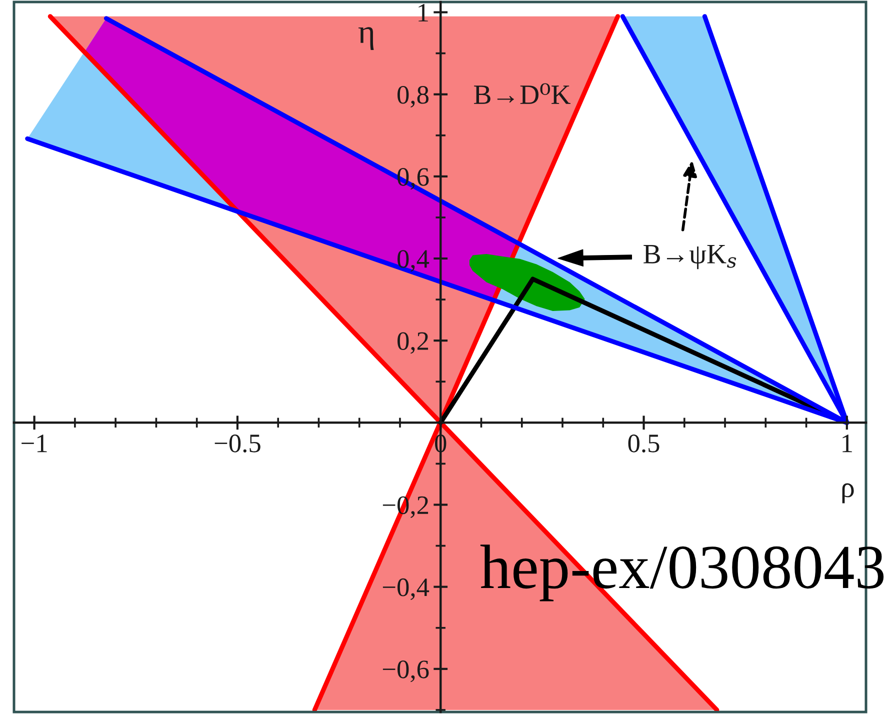  What do you see at coordinates (366, 38) in the screenshot?
I see `y-axis-title: η` at bounding box center [366, 38].